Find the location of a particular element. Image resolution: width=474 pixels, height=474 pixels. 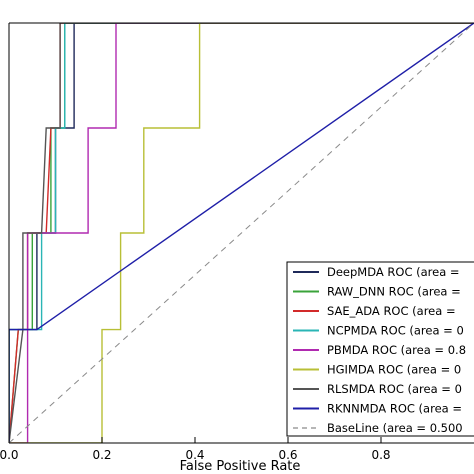

legend-label-8: BaseLine (area = 0.500 is located at coordinates (395, 428).